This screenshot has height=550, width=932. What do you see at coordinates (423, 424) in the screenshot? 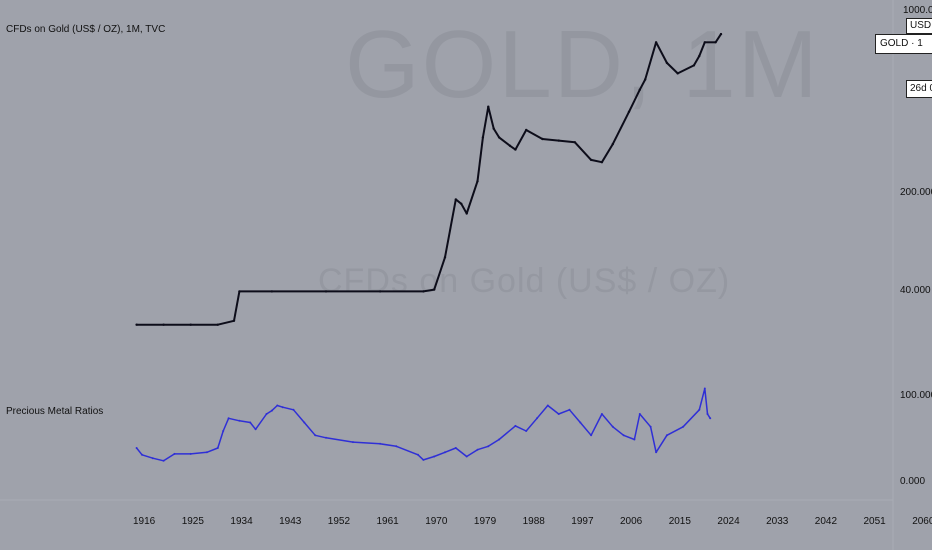
I see `precious-metal-ratio-series` at bounding box center [423, 424].